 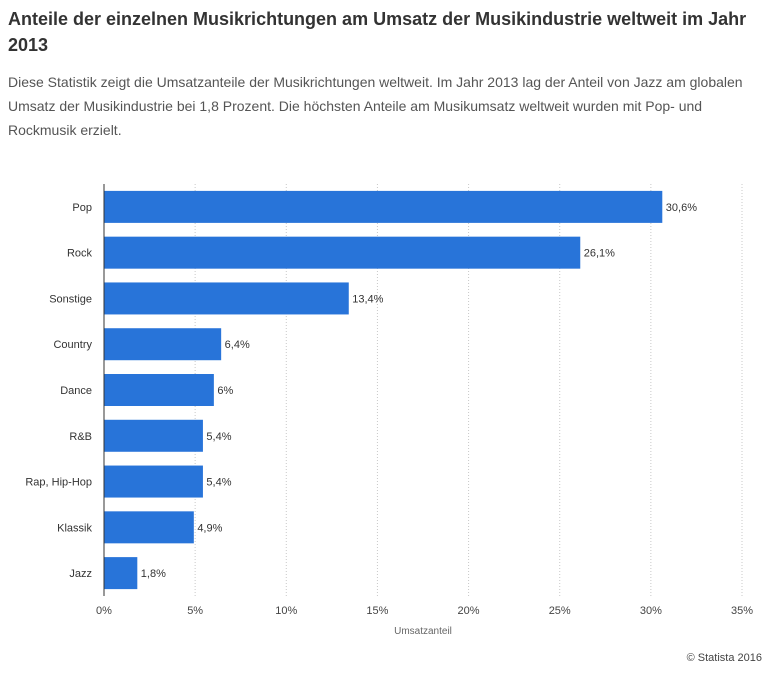 I want to click on category-label: Rap, Hip-Hop, so click(x=58, y=483).